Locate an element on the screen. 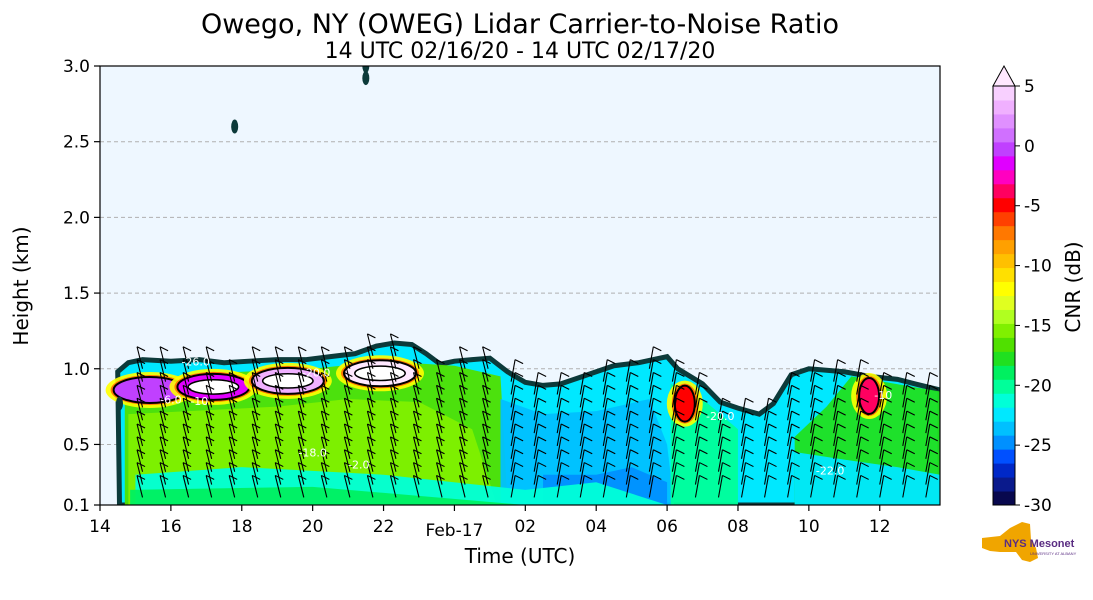 The width and height of the screenshot is (1093, 600). colorbar-tick-label: -30 is located at coordinates (1038, 506).